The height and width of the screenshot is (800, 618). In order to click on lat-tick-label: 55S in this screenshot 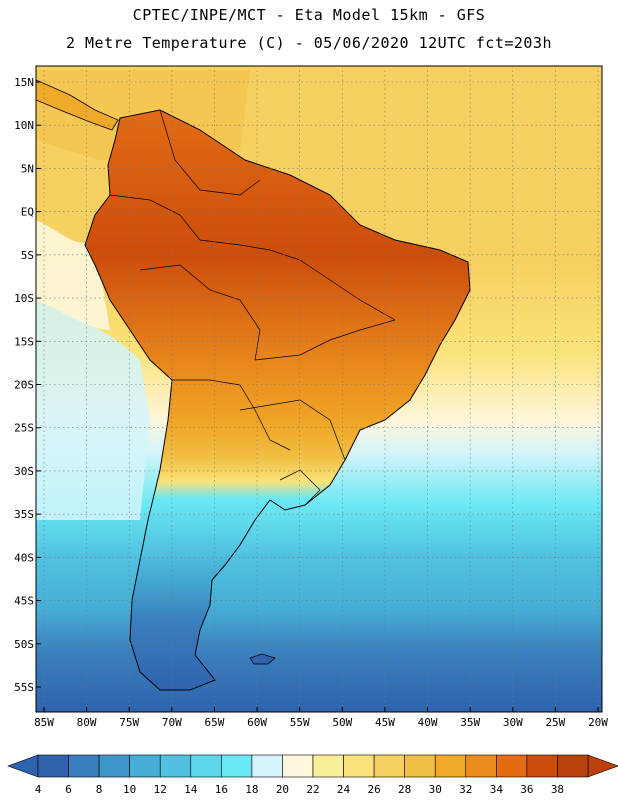, I will do `click(24, 687)`.